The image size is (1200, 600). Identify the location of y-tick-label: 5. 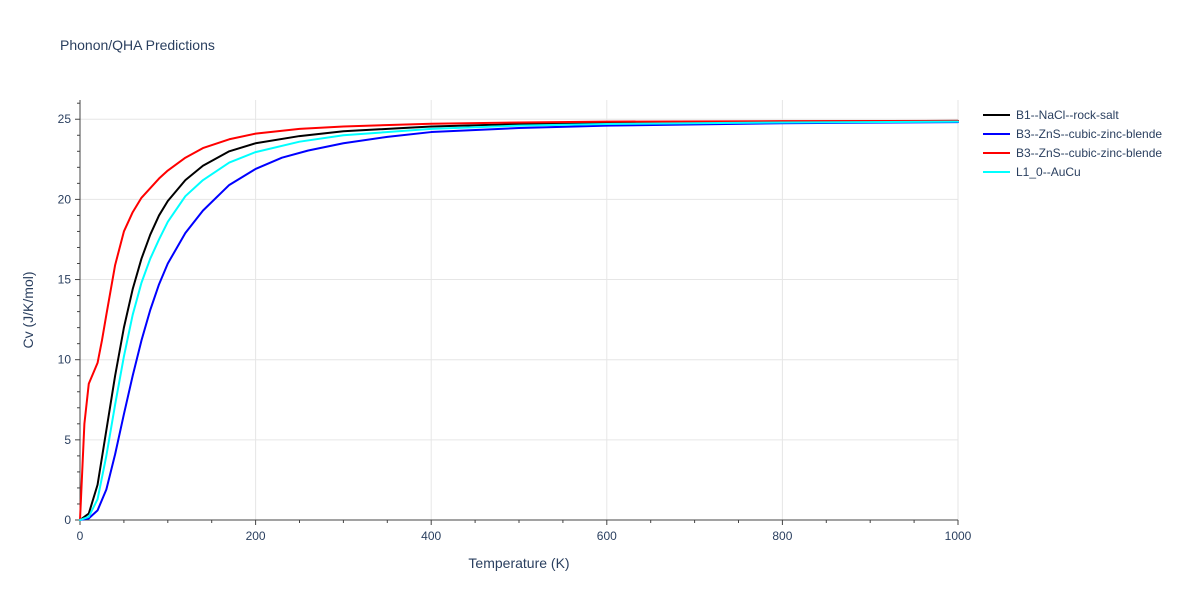
(67, 440).